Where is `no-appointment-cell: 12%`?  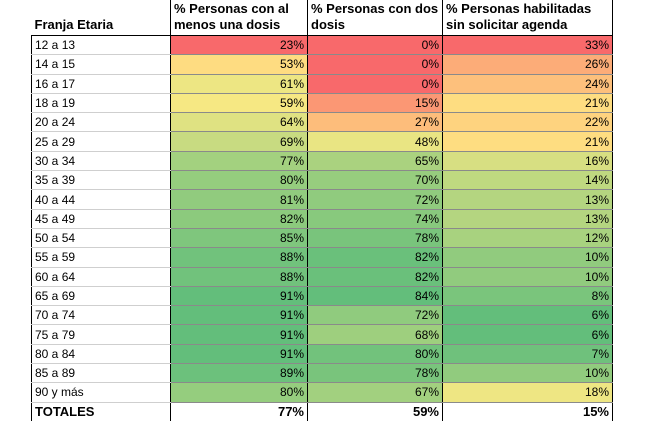 no-appointment-cell: 12% is located at coordinates (527, 238).